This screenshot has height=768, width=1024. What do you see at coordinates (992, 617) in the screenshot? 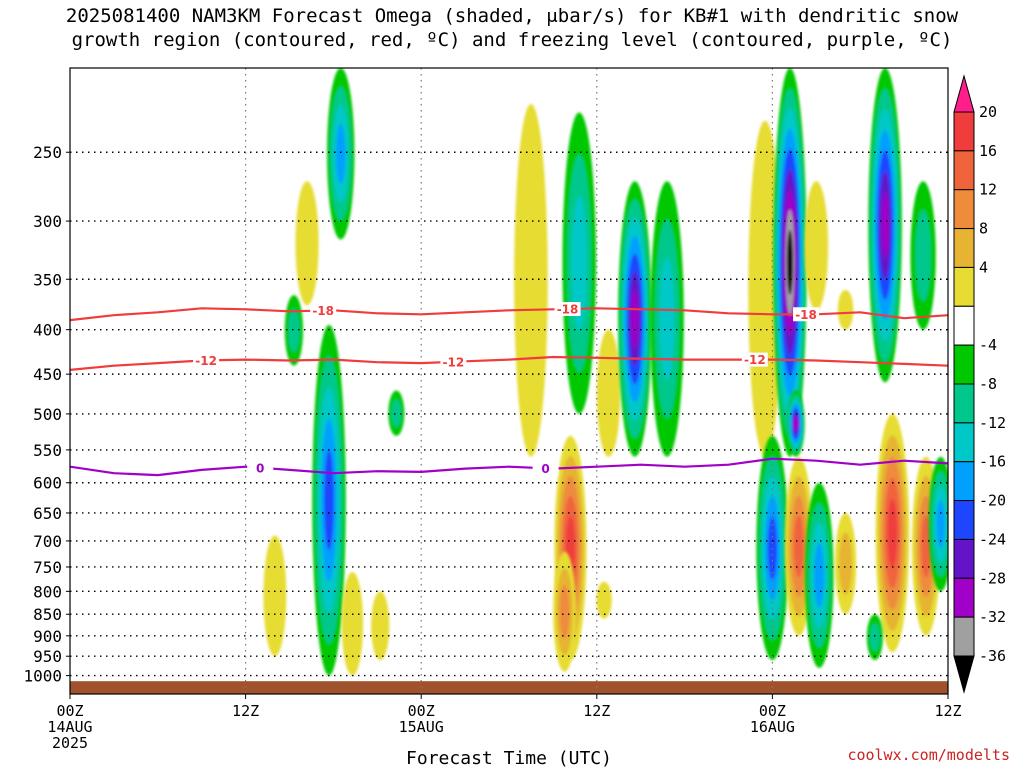
I see `colorbar-tick-label: -32` at bounding box center [992, 617].